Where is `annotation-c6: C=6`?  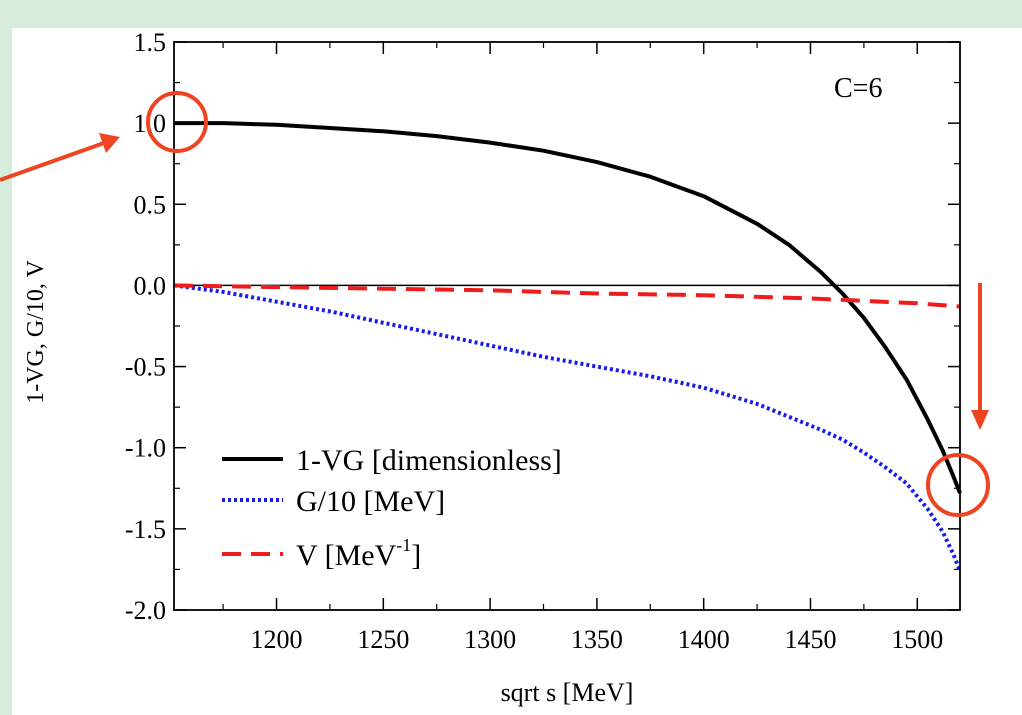
annotation-c6: C=6 is located at coordinates (858, 88).